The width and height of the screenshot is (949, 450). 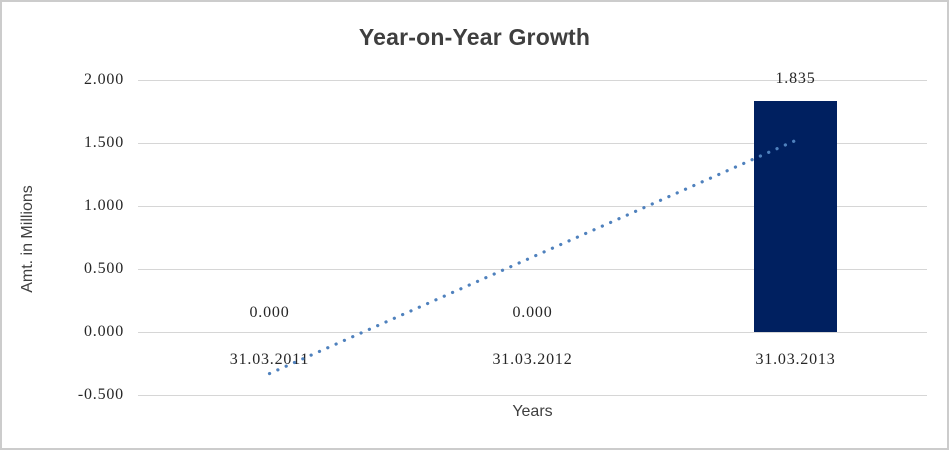 What do you see at coordinates (474, 37) in the screenshot?
I see `chart-title: Year-on-Year Growth` at bounding box center [474, 37].